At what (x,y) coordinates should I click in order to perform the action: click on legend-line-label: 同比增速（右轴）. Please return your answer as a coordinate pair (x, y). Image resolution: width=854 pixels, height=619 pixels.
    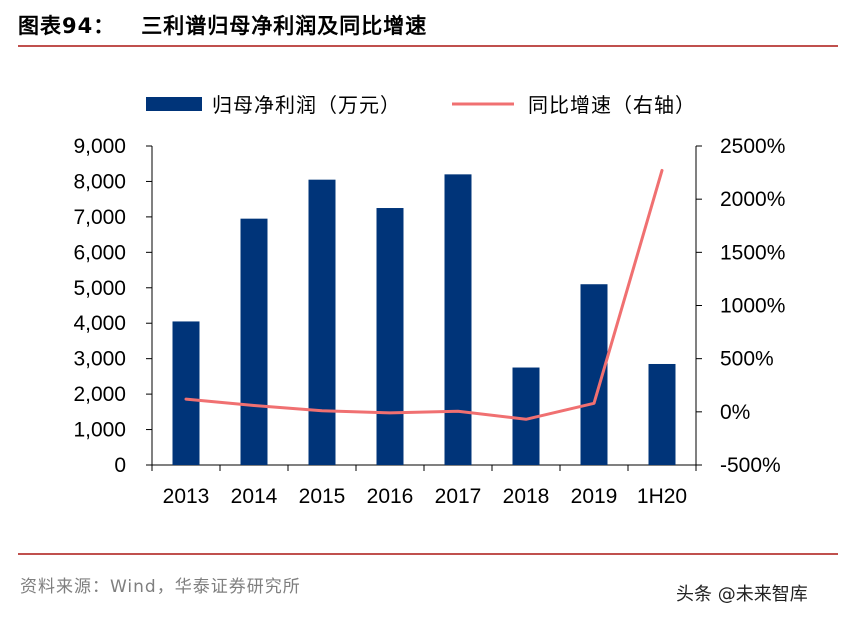
    Looking at the image, I should click on (612, 105).